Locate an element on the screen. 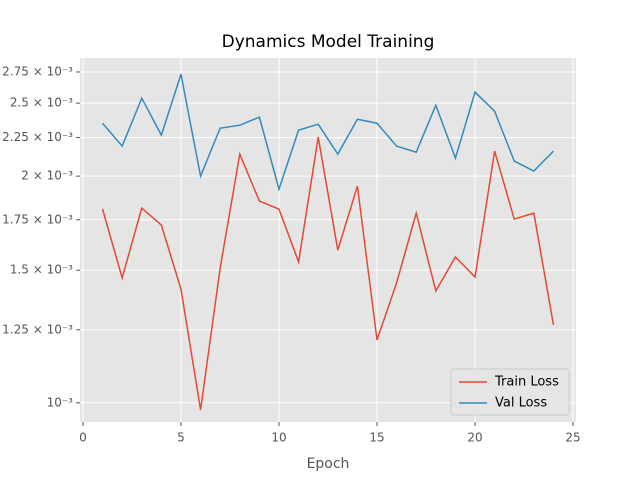 The width and height of the screenshot is (640, 480). y-tick-label: 2.5 × 10⁻³ is located at coordinates (41, 103).